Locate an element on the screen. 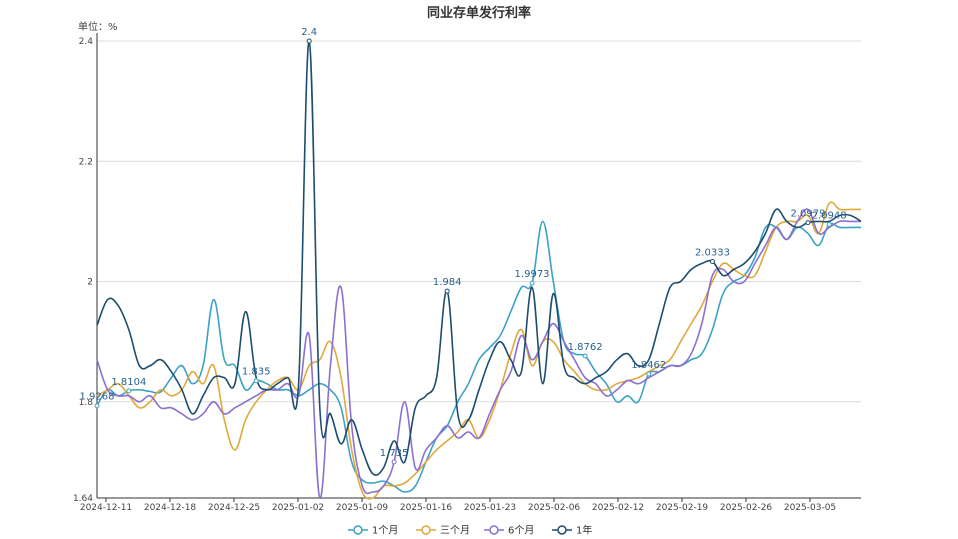 The image size is (958, 539). chart-title: 同业存单发行利率 is located at coordinates (478, 13).